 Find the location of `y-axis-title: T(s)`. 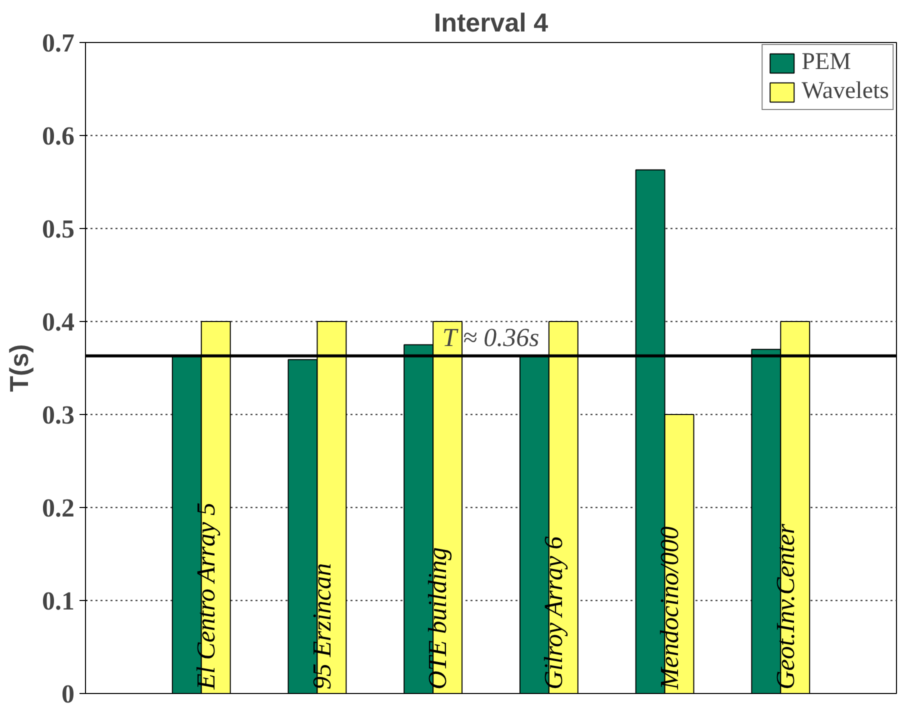

y-axis-title: T(s) is located at coordinates (19, 368).